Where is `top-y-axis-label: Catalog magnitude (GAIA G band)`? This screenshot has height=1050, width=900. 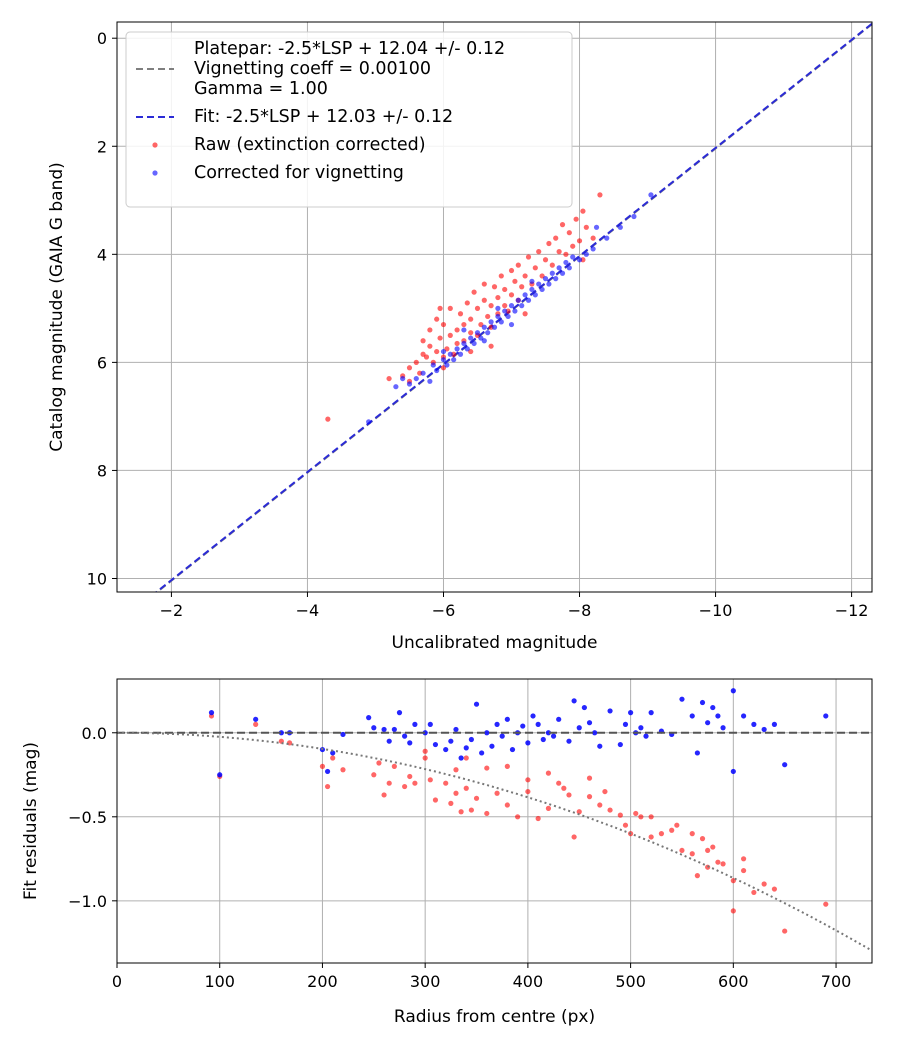
top-y-axis-label: Catalog magnitude (GAIA G band) is located at coordinates (57, 307).